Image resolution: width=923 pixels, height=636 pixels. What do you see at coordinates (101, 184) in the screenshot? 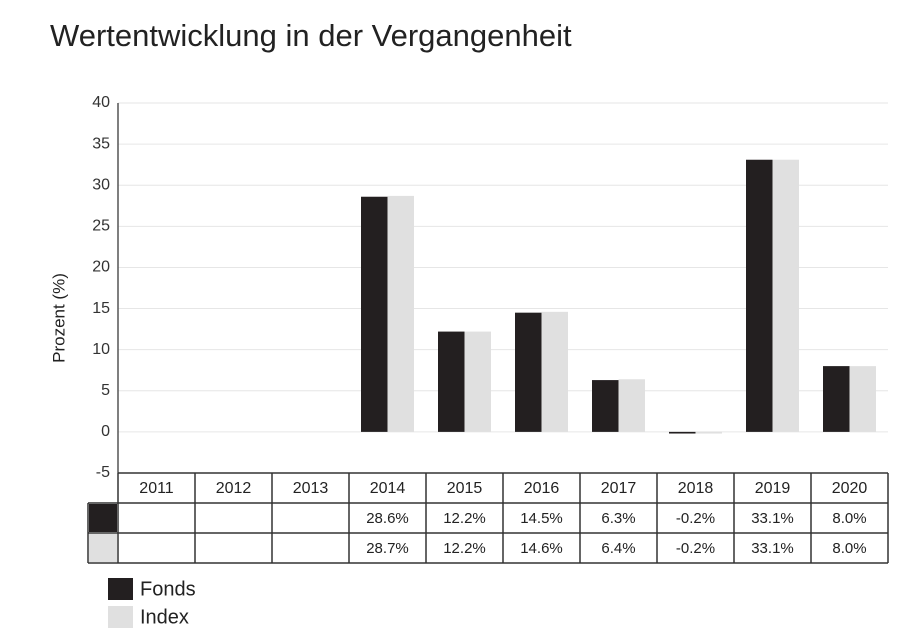
I see `y-tick-label: 30` at bounding box center [101, 184].